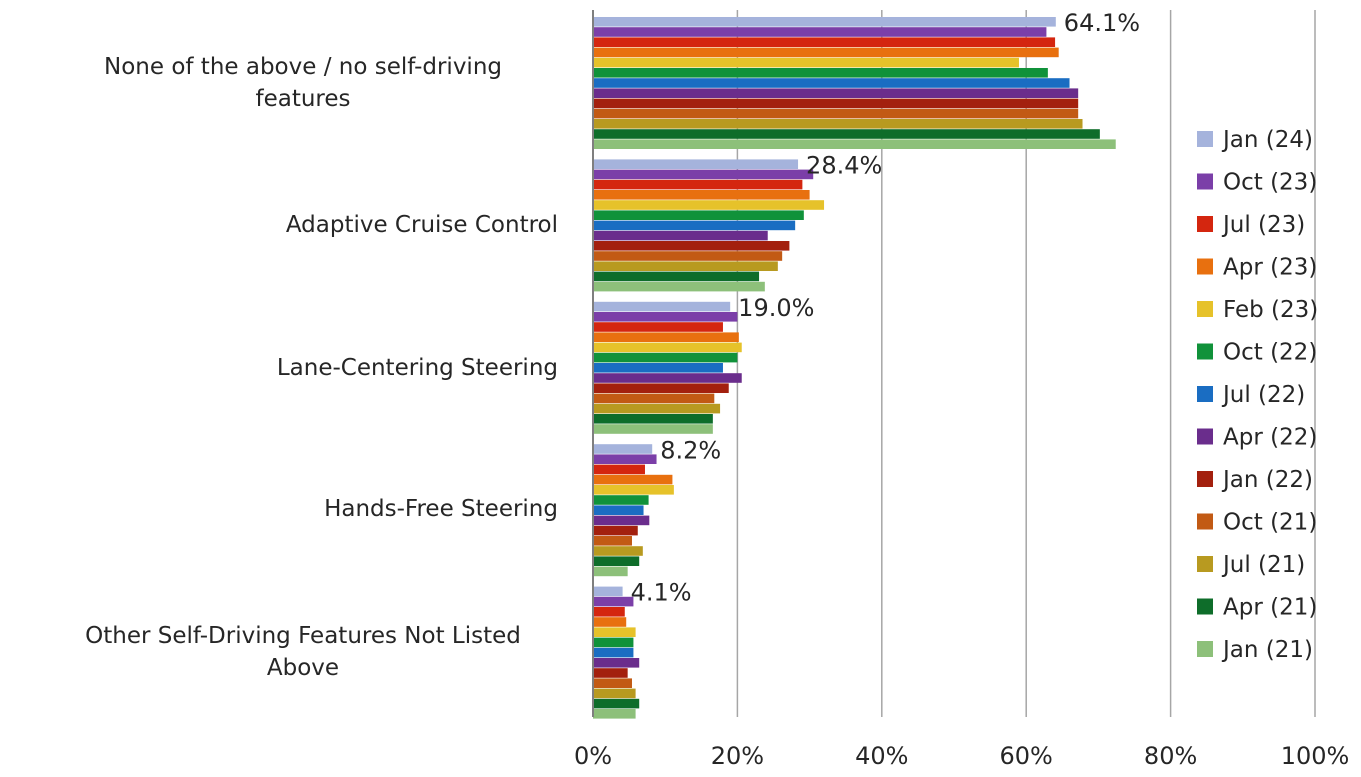 The image size is (1361, 777). What do you see at coordinates (1270, 183) in the screenshot?
I see `legend-label: Oct (23)` at bounding box center [1270, 183].